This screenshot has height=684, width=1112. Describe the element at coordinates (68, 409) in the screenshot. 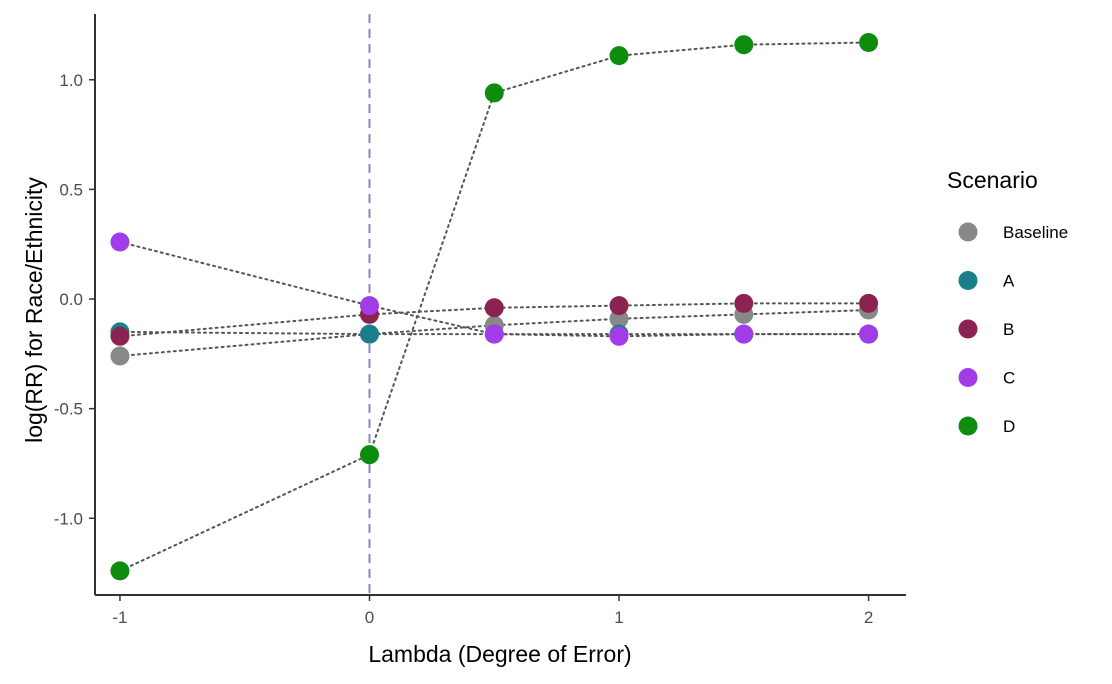

I see `y-tick-label: -0.5` at that location.